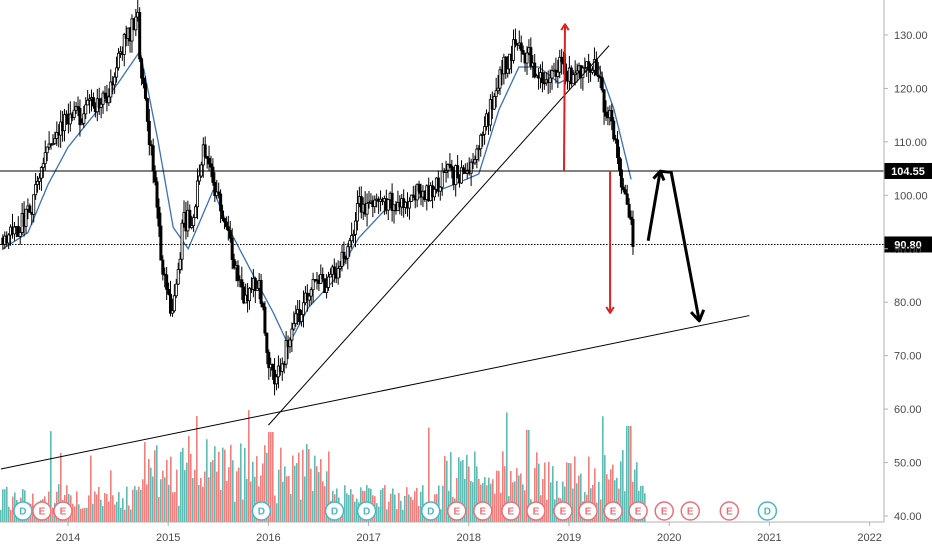 The image size is (932, 550). I want to click on y-tick-label: 80.00, so click(908, 303).